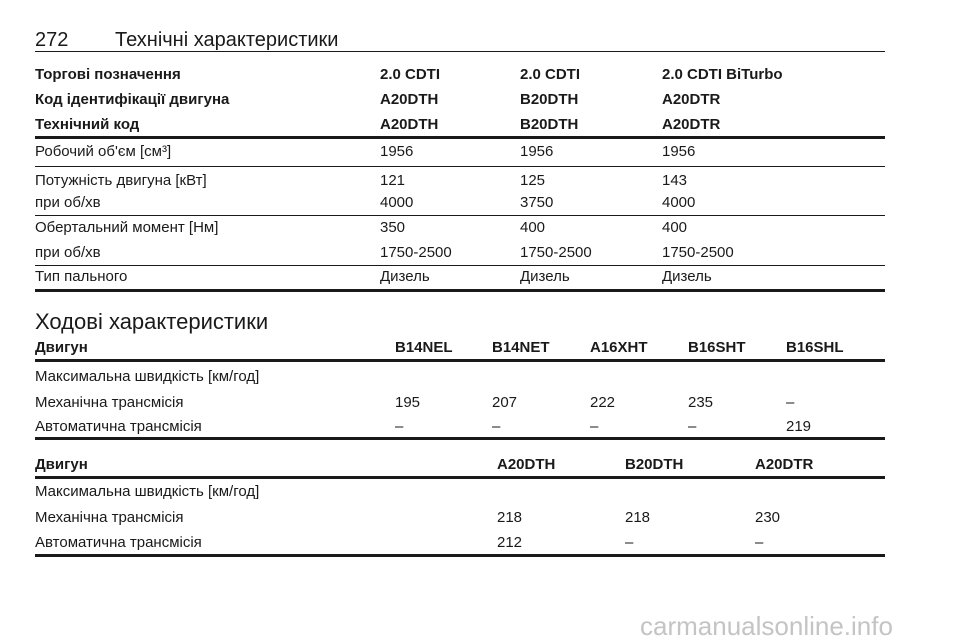 This screenshot has width=960, height=642. I want to click on row-label: Тип пального, so click(81, 276).